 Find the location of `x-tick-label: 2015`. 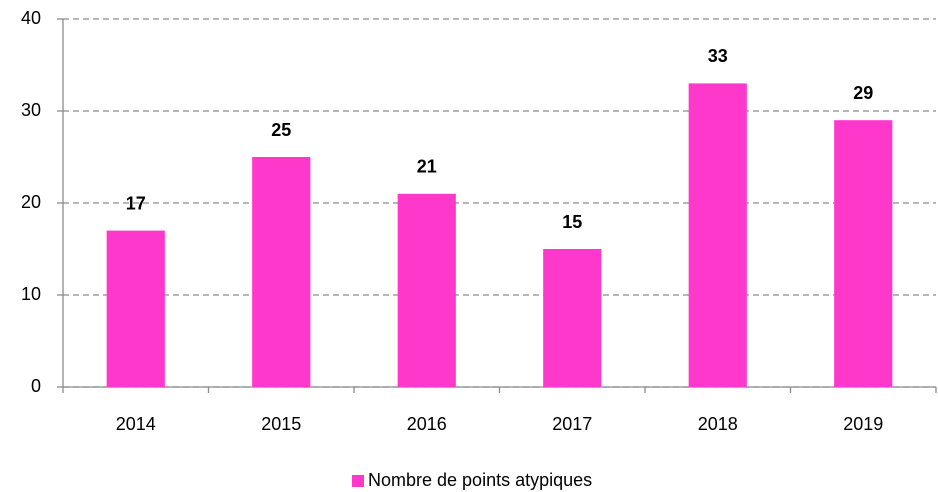

x-tick-label: 2015 is located at coordinates (281, 424).